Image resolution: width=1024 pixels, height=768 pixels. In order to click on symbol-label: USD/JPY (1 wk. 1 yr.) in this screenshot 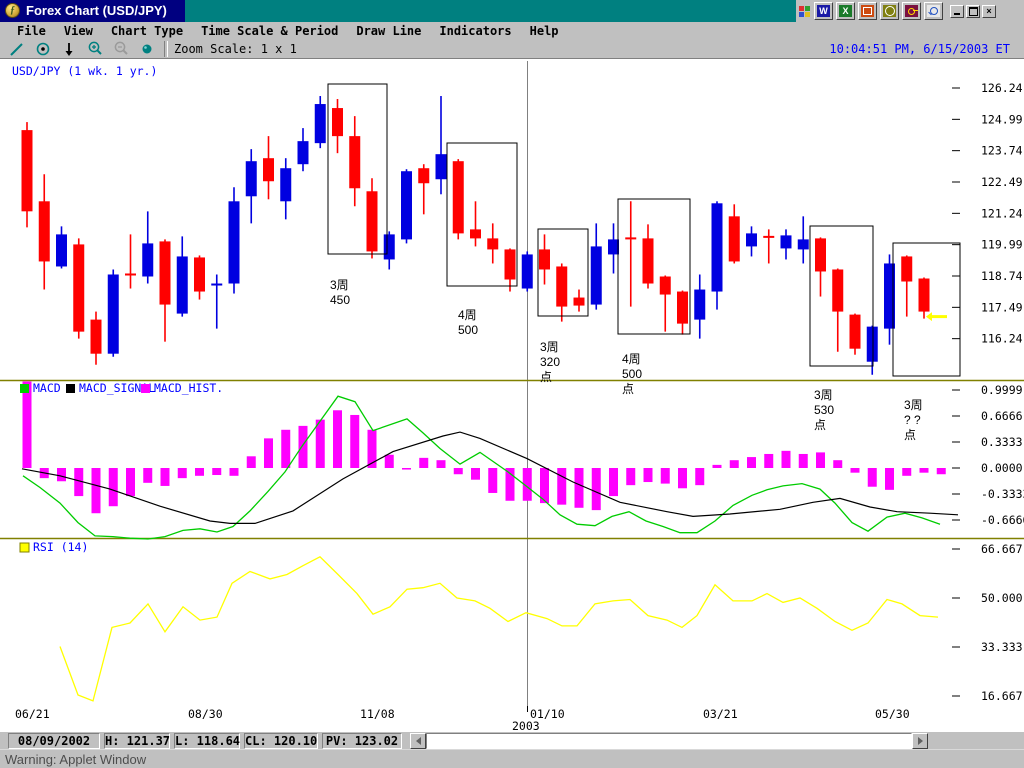, I will do `click(84, 71)`.